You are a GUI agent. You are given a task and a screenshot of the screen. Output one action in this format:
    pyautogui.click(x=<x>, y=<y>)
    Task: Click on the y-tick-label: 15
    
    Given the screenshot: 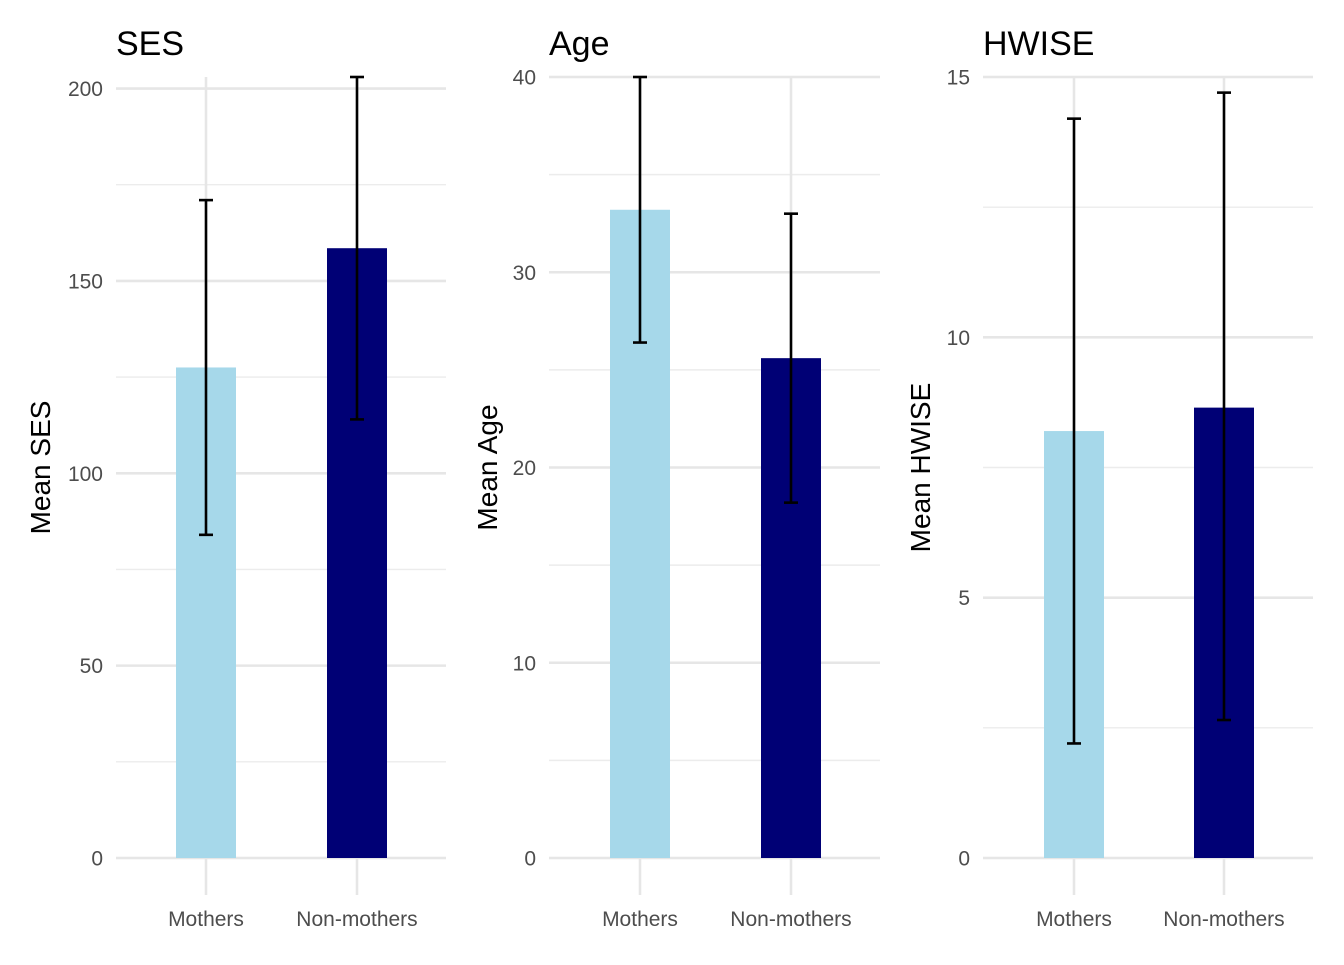 What is the action you would take?
    pyautogui.click(x=958, y=78)
    